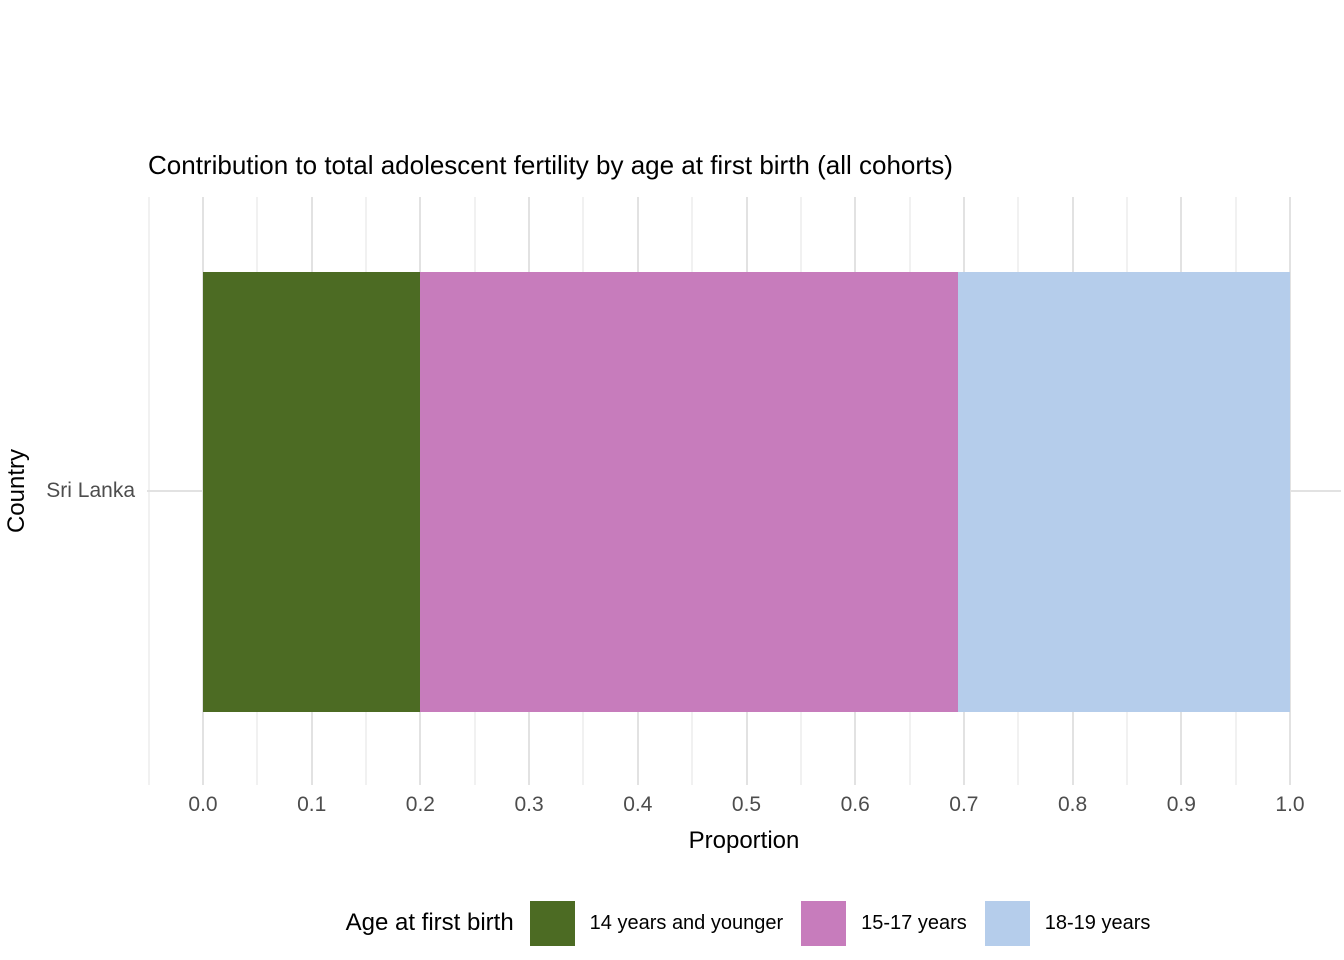 This screenshot has height=960, width=1344. I want to click on x-tick-label: 1.0, so click(1290, 804).